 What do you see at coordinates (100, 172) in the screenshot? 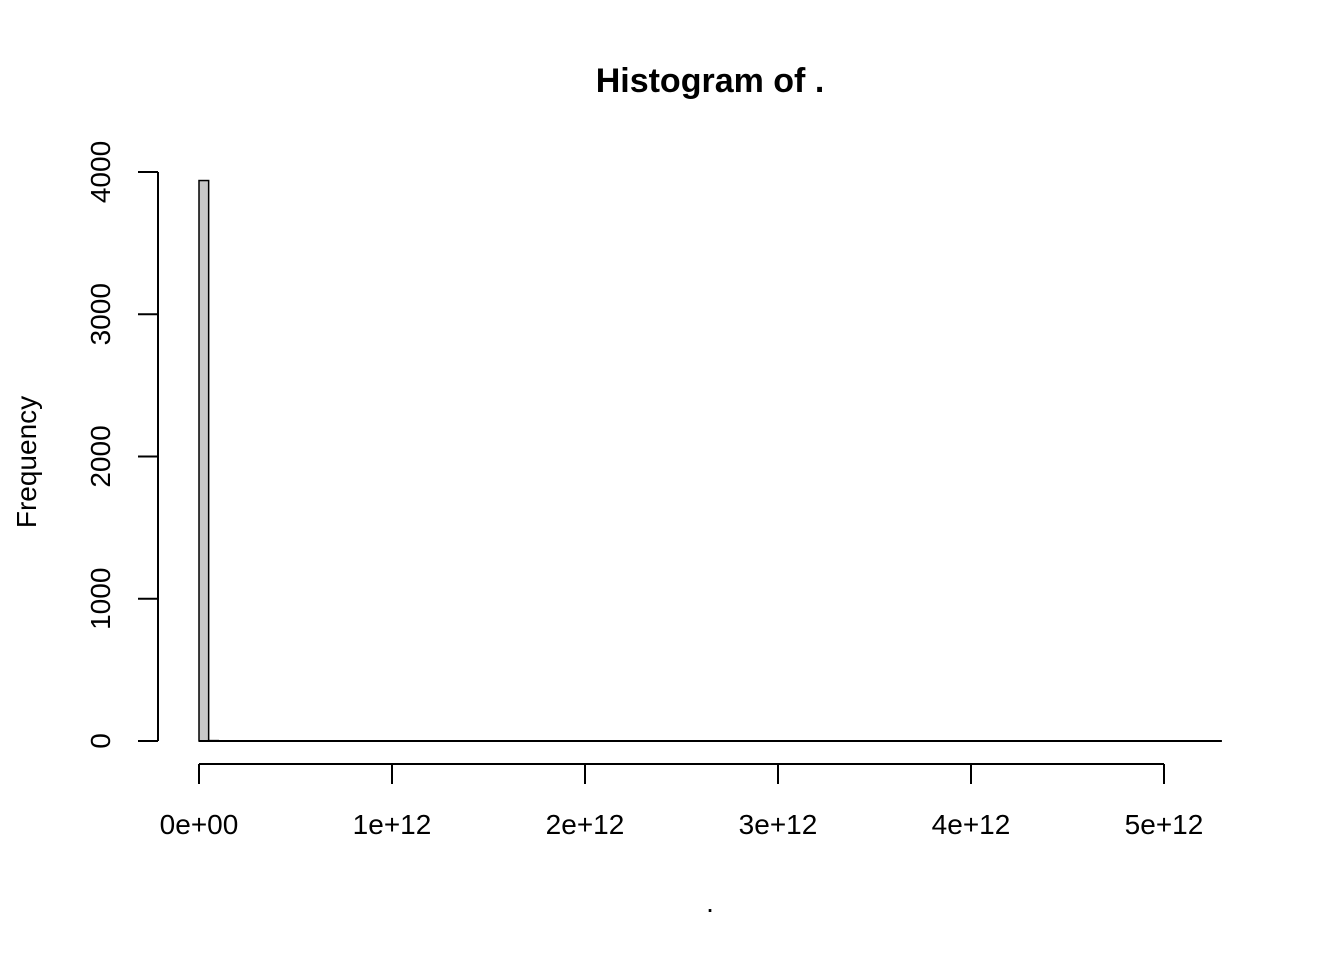
I see `y-tick-label: 4000` at bounding box center [100, 172].